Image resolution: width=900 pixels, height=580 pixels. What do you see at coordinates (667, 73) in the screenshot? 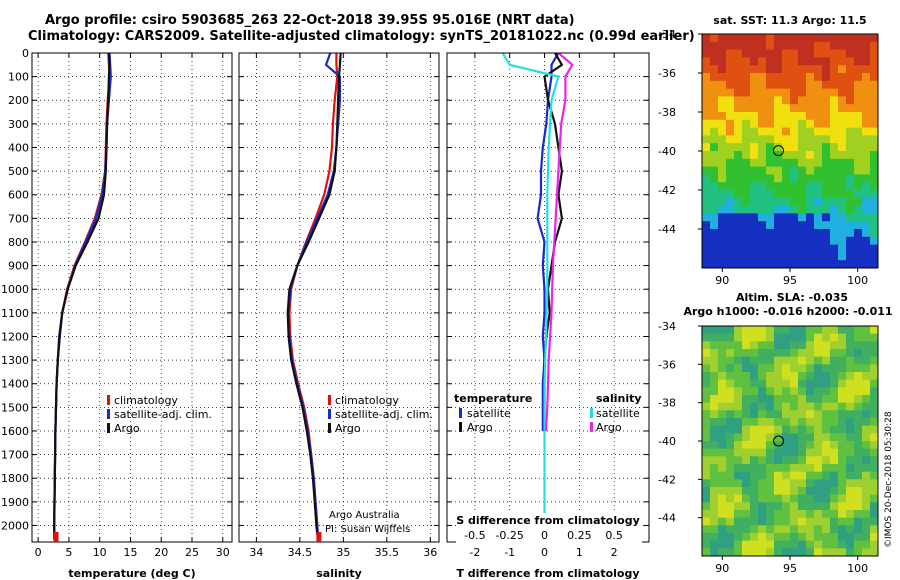
I see `lat-tick-label: -36` at bounding box center [667, 73].